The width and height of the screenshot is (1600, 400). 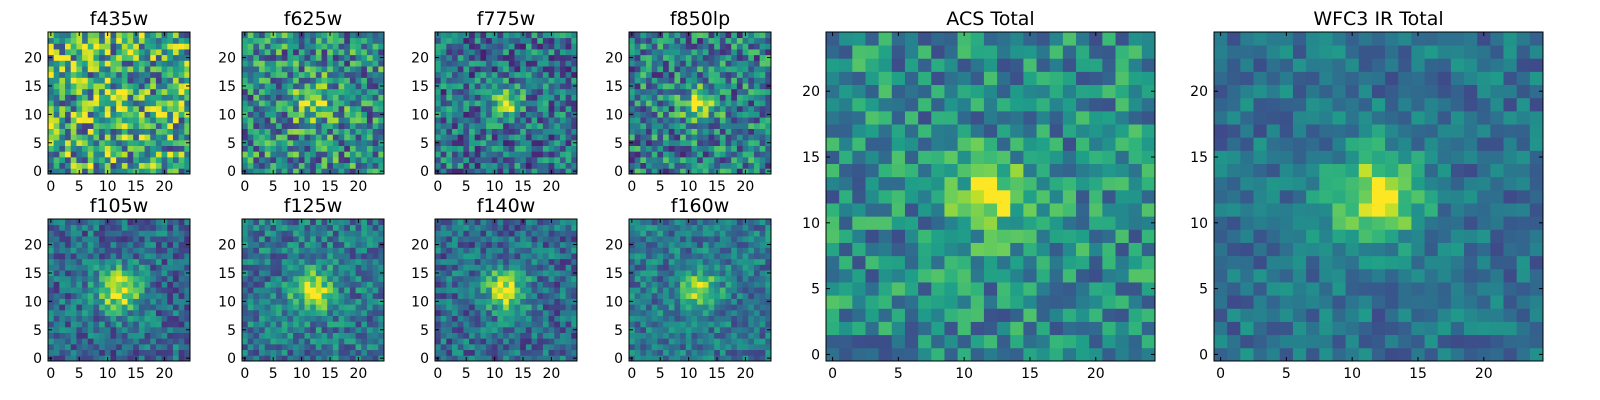 I want to click on x-tick-label: 20, so click(x=165, y=374).